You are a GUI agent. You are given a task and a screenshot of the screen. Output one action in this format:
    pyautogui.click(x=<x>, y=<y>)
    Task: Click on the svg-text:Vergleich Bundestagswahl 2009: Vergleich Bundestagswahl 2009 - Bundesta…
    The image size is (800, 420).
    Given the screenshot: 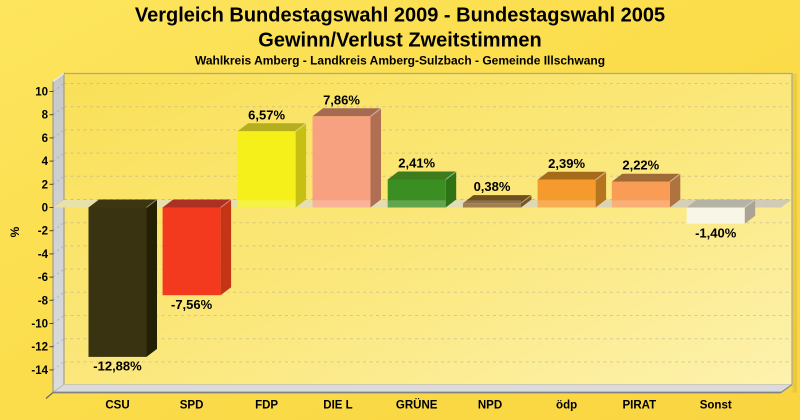 What is the action you would take?
    pyautogui.click(x=400, y=16)
    